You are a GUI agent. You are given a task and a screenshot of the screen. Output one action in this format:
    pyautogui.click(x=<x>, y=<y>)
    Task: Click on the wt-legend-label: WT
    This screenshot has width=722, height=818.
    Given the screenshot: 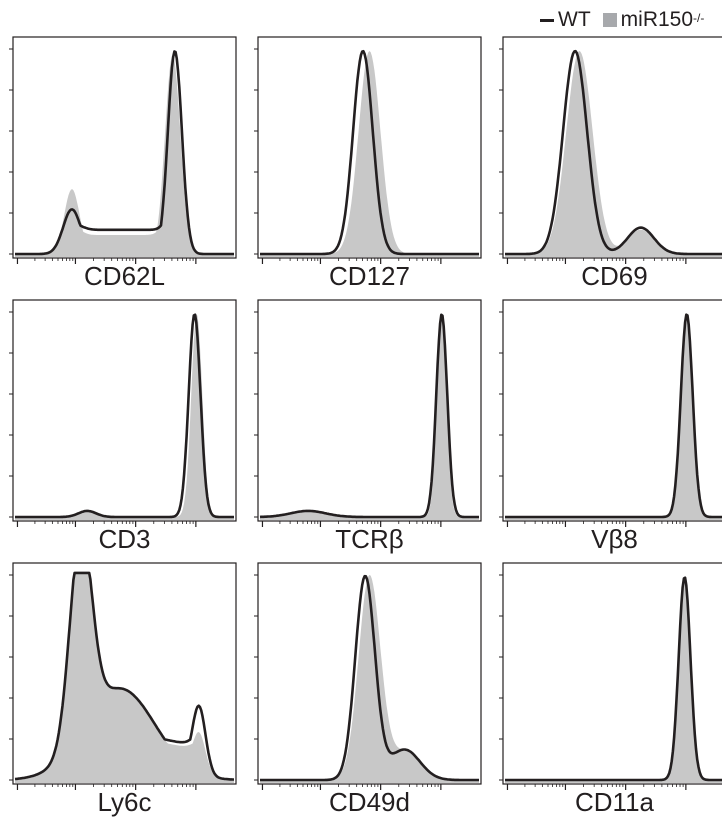 What is the action you would take?
    pyautogui.click(x=574, y=19)
    